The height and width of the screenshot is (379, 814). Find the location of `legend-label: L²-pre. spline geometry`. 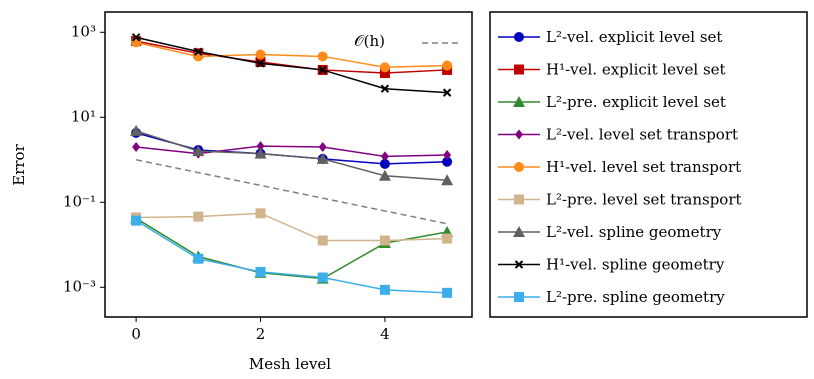

legend-label: L²-pre. spline geometry is located at coordinates (635, 297).